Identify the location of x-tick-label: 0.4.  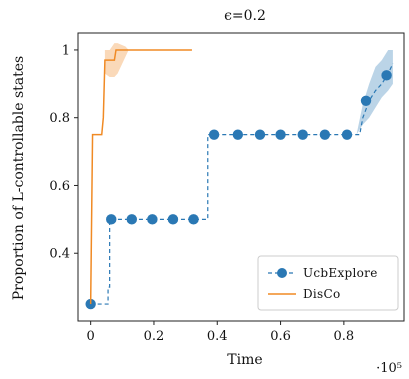
(217, 336).